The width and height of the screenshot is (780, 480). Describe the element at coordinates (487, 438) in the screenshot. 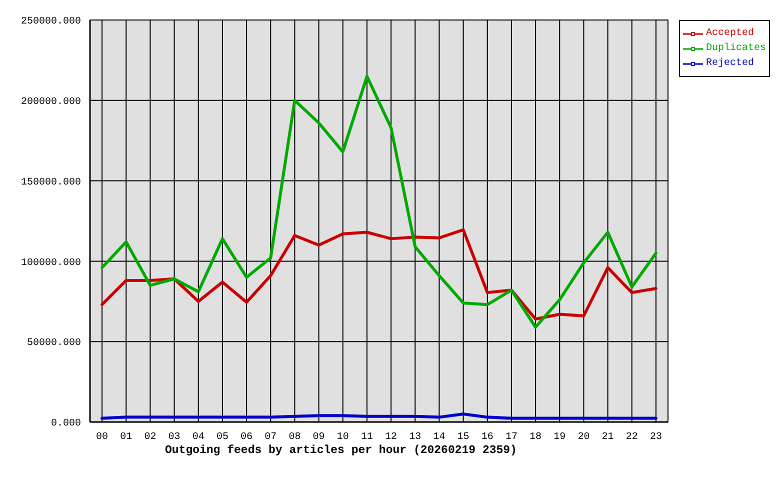

I see `x-tick-label: 16` at that location.